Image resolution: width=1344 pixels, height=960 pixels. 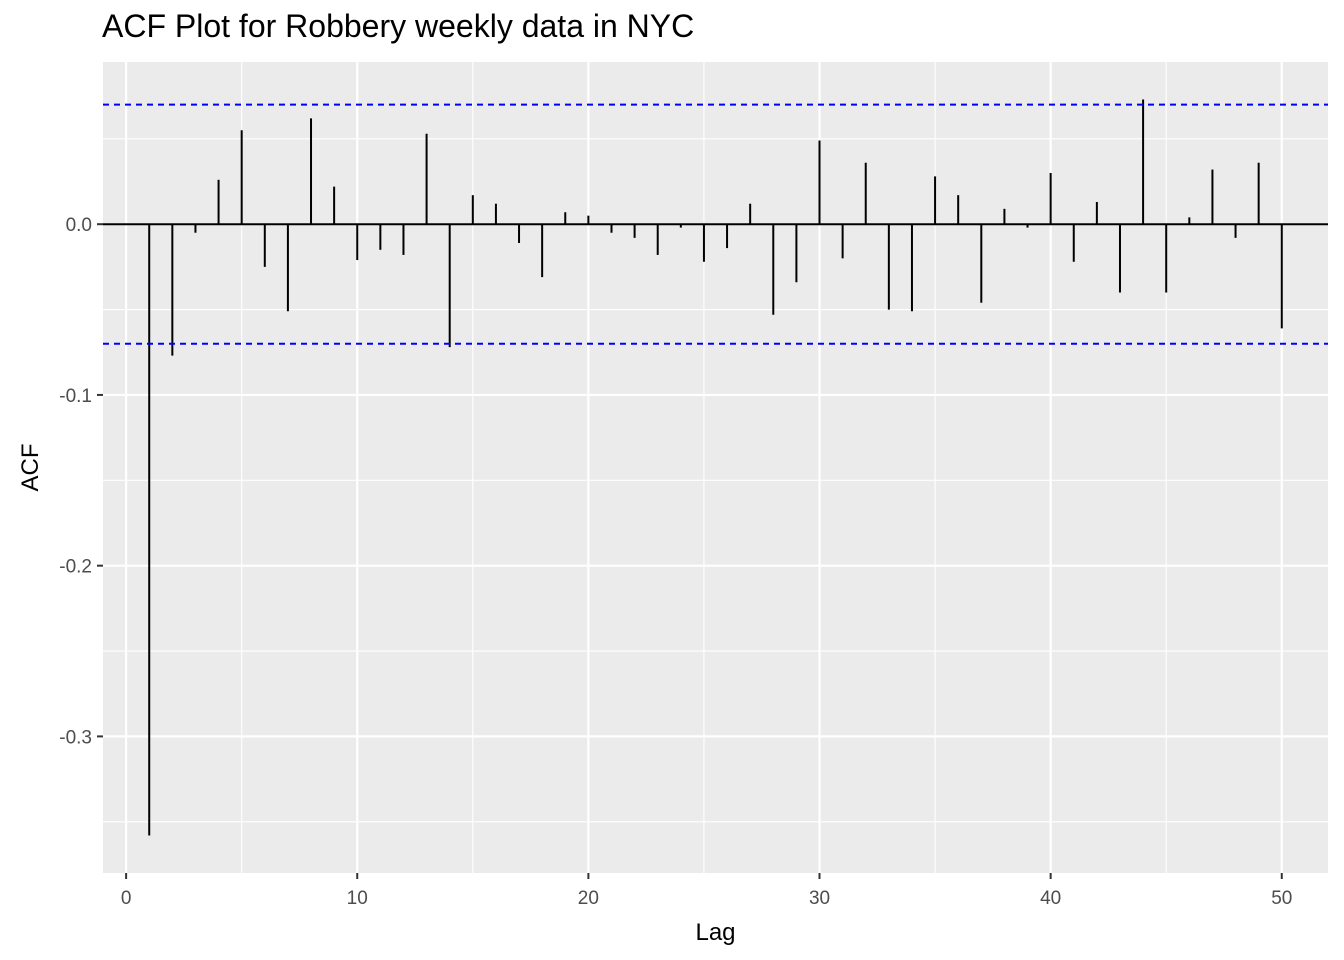 I want to click on x-axis-title: Lag, so click(x=715, y=932).